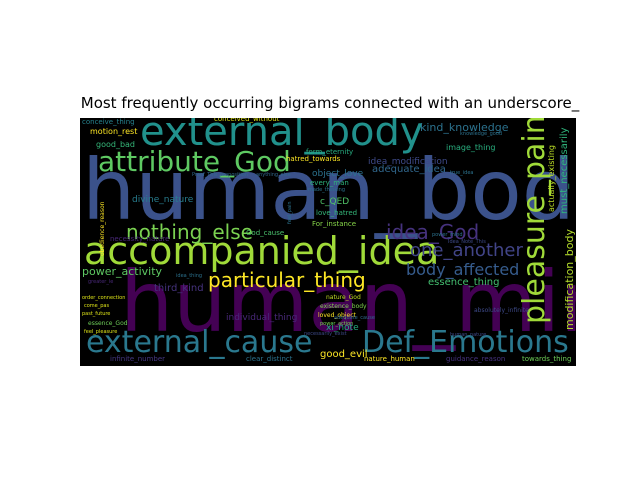 This screenshot has width=640, height=480. What do you see at coordinates (330, 152) in the screenshot?
I see `word-form-eternity: form_eternity` at bounding box center [330, 152].